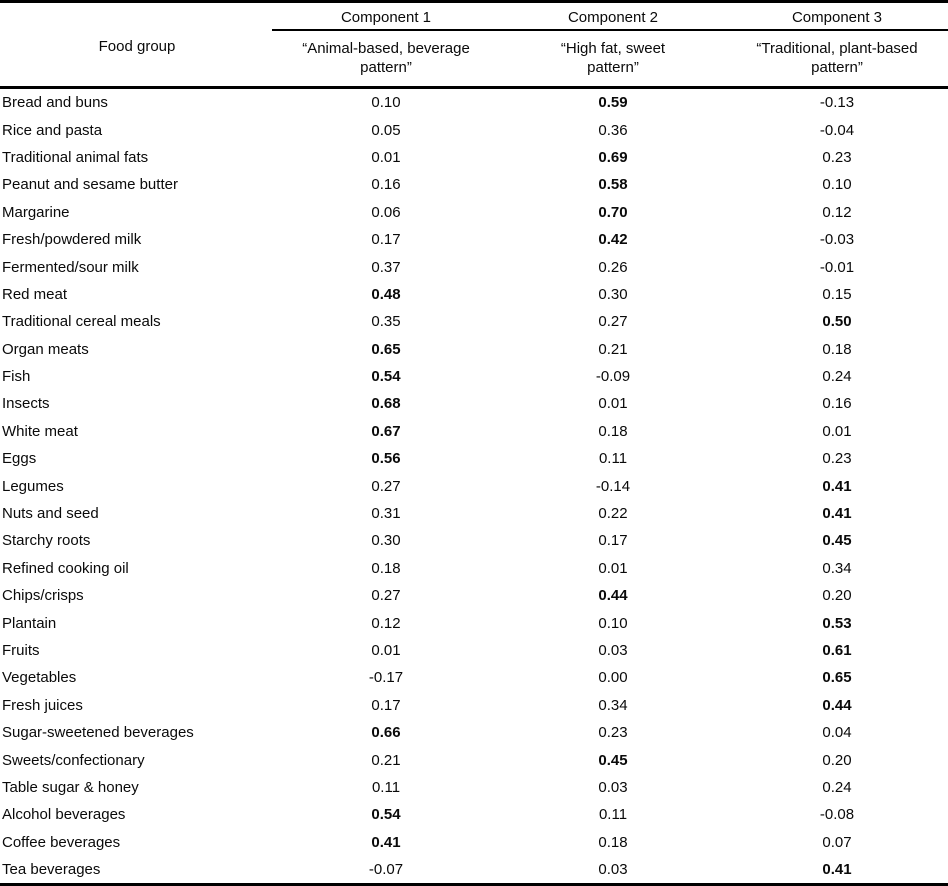 The image size is (948, 886). What do you see at coordinates (613, 240) in the screenshot?
I see `loading-cell-component-2: 0.42` at bounding box center [613, 240].